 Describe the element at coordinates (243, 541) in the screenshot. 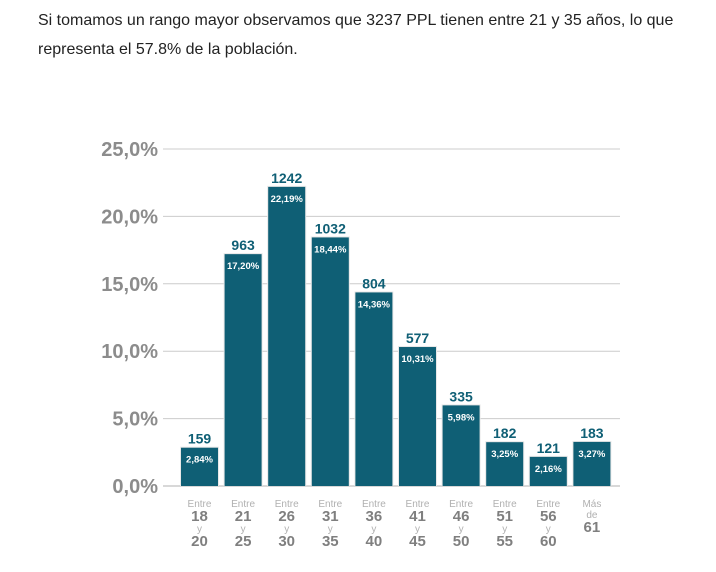

I see `x-category-label: 25` at that location.